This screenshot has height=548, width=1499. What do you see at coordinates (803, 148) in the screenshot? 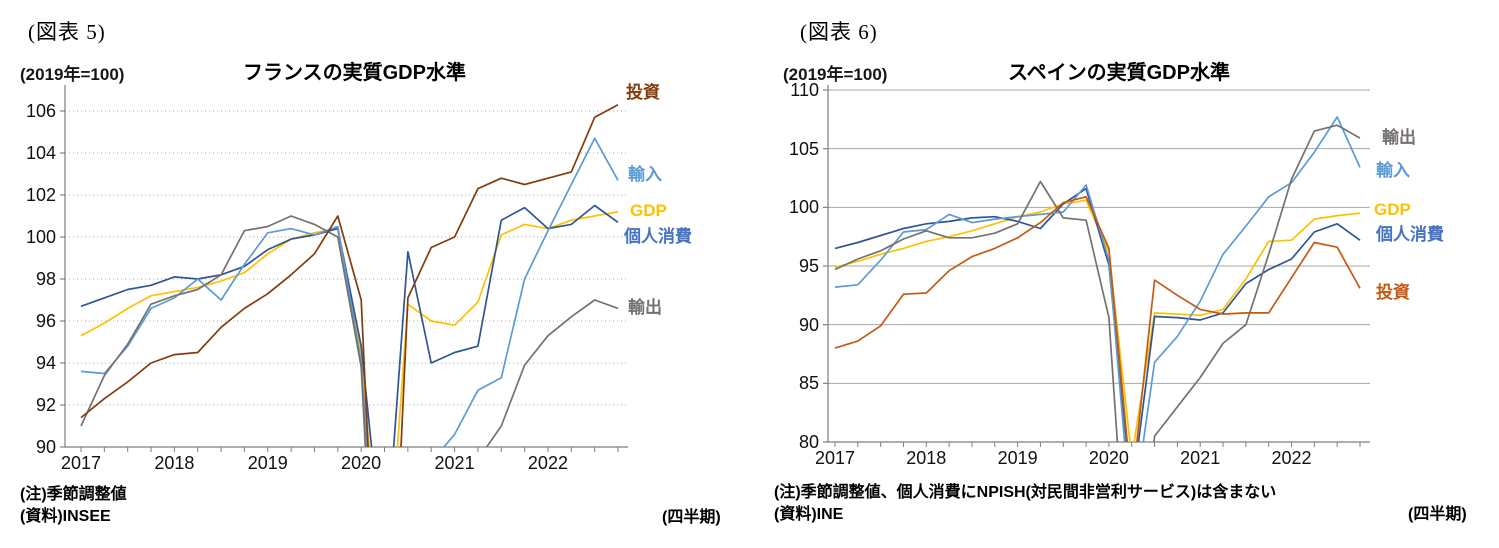
I see `y-axis-label-105: 105` at bounding box center [803, 148].